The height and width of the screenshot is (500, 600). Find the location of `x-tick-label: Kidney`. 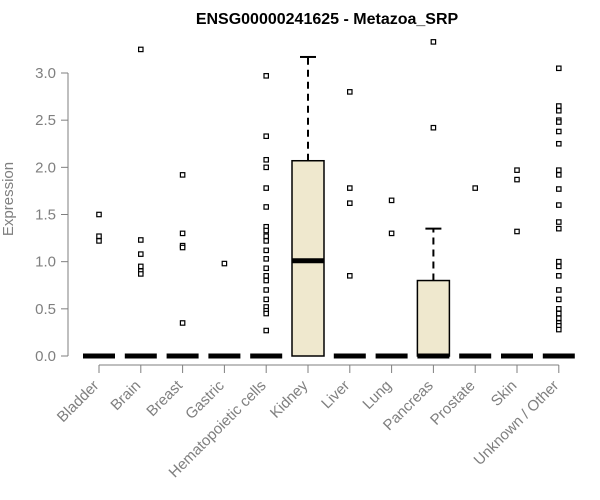

x-tick-label: Kidney is located at coordinates (289, 399).